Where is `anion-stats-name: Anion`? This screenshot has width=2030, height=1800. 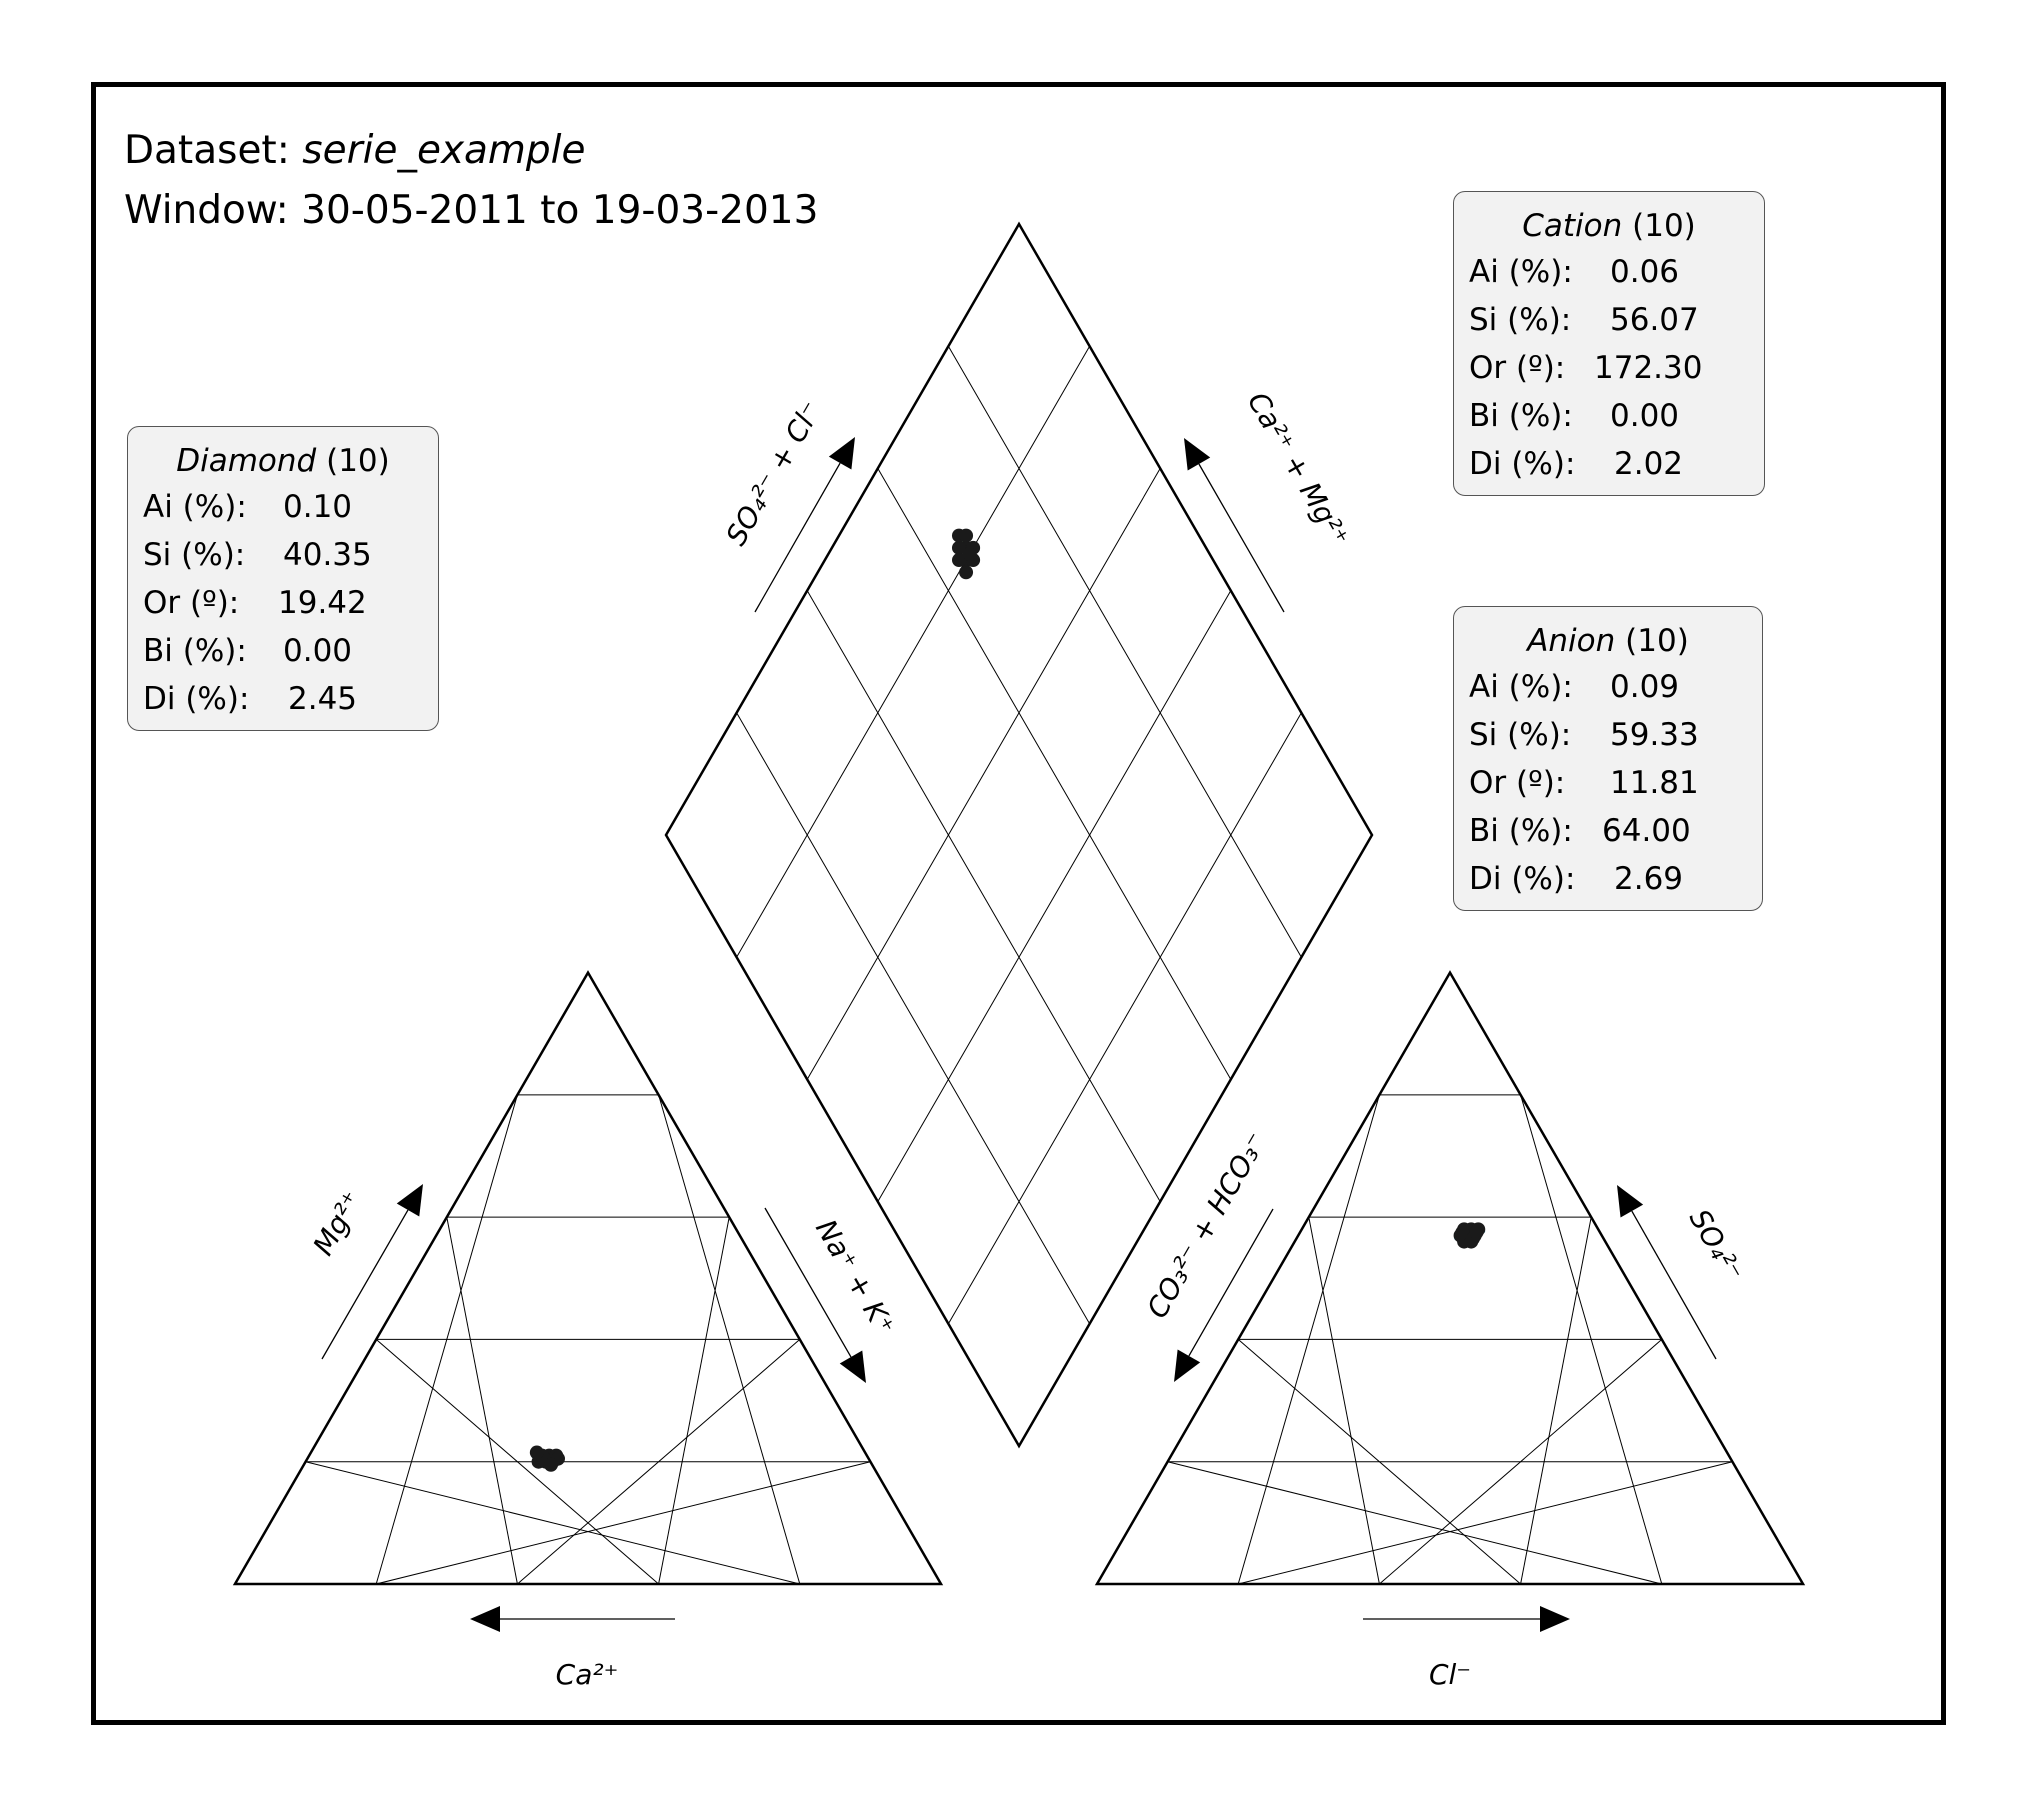
anion-stats-name: Anion is located at coordinates (1571, 641).